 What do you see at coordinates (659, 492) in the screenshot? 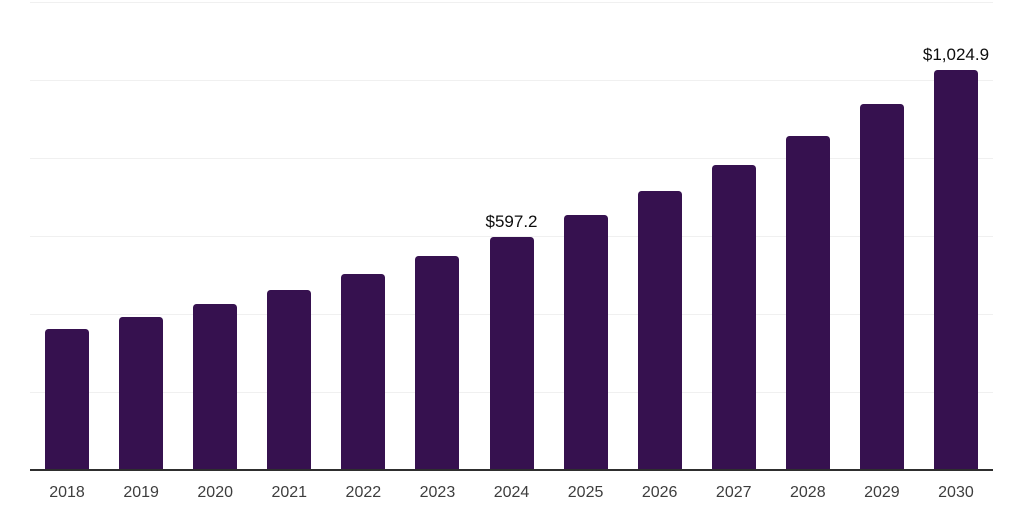
I see `x-tick-label-2026: 2026` at bounding box center [659, 492].